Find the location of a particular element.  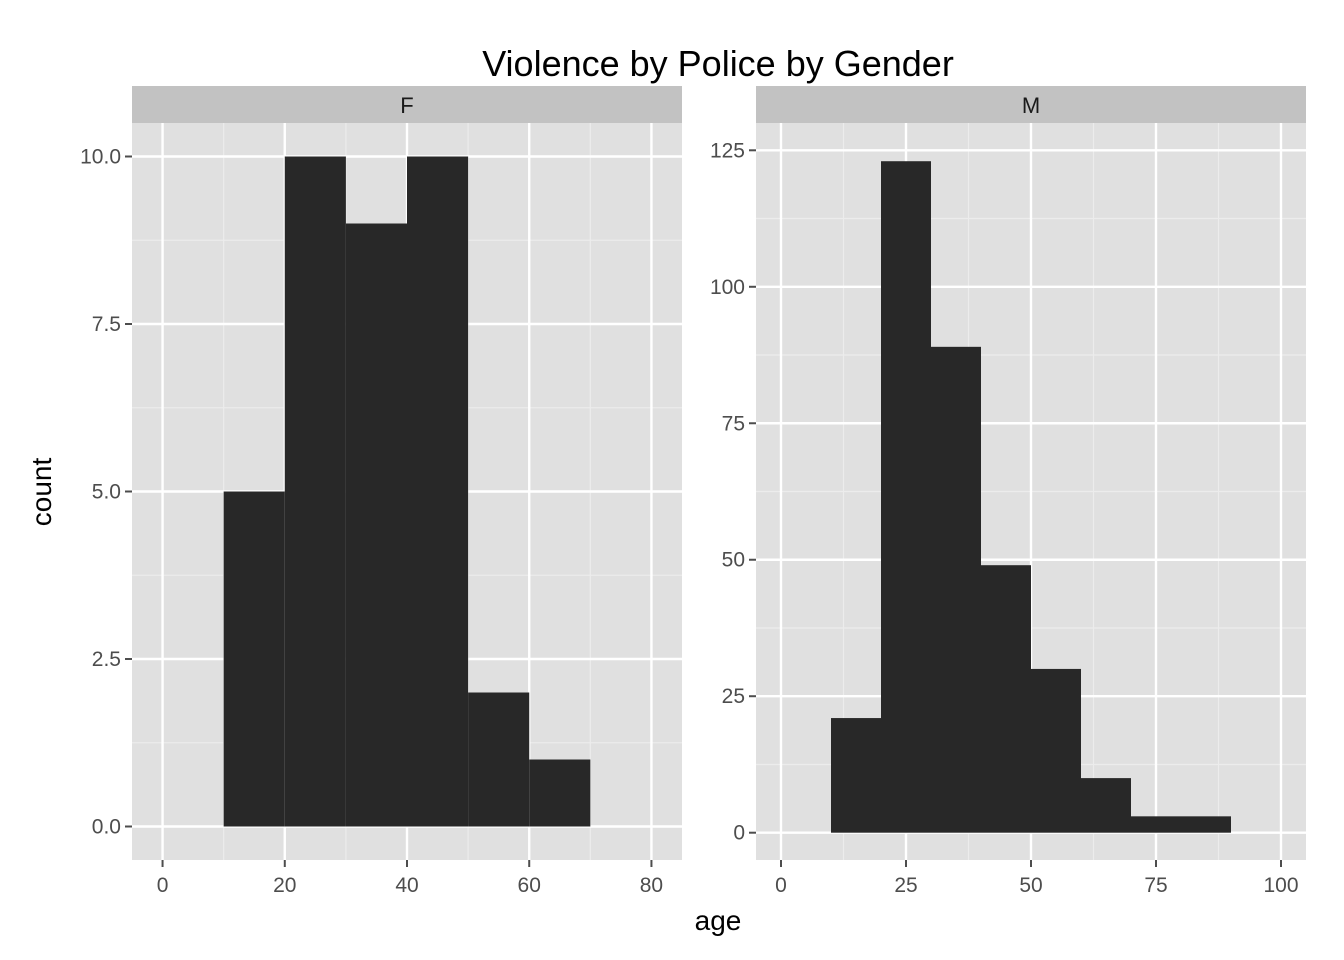

y-tick-label: 125 is located at coordinates (727, 150).